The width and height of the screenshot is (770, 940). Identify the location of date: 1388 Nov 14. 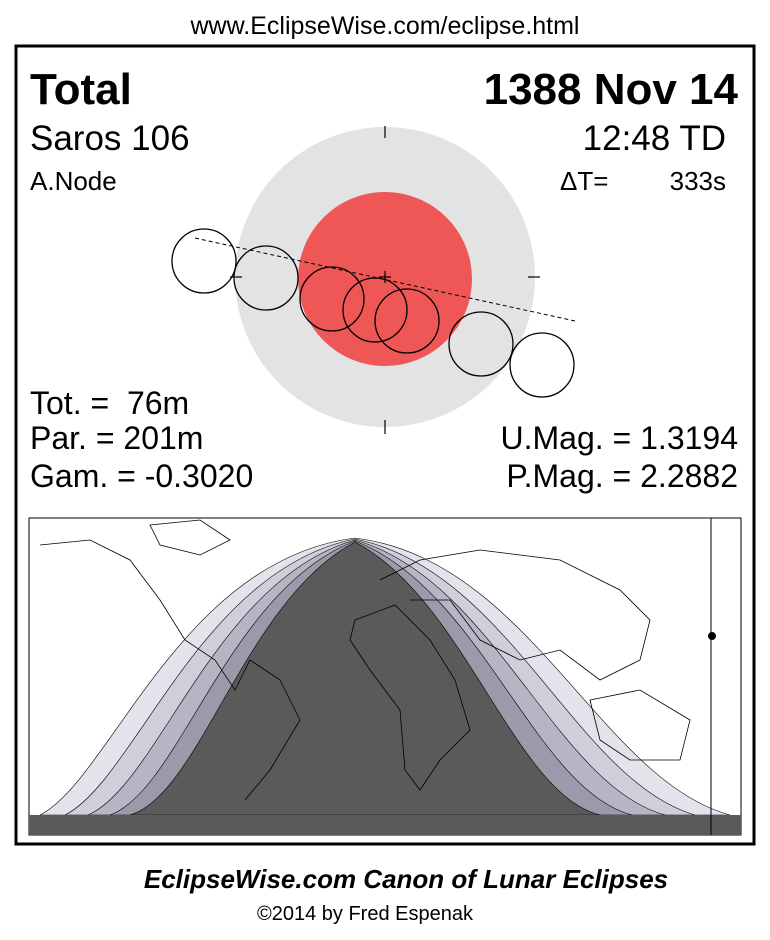
(611, 89).